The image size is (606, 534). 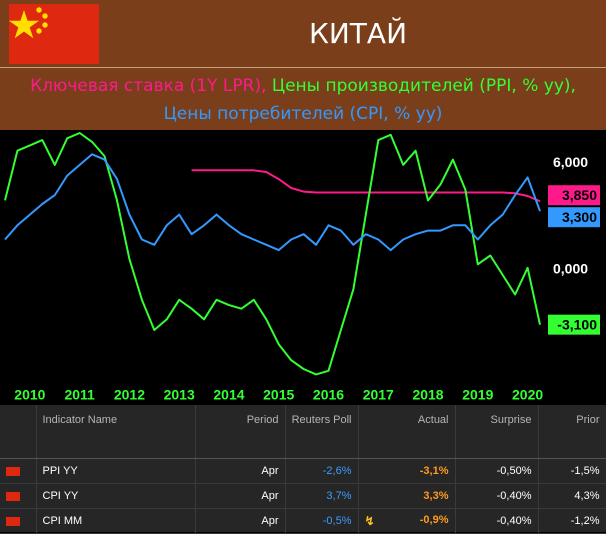 I want to click on header-cell: Prior, so click(x=572, y=432).